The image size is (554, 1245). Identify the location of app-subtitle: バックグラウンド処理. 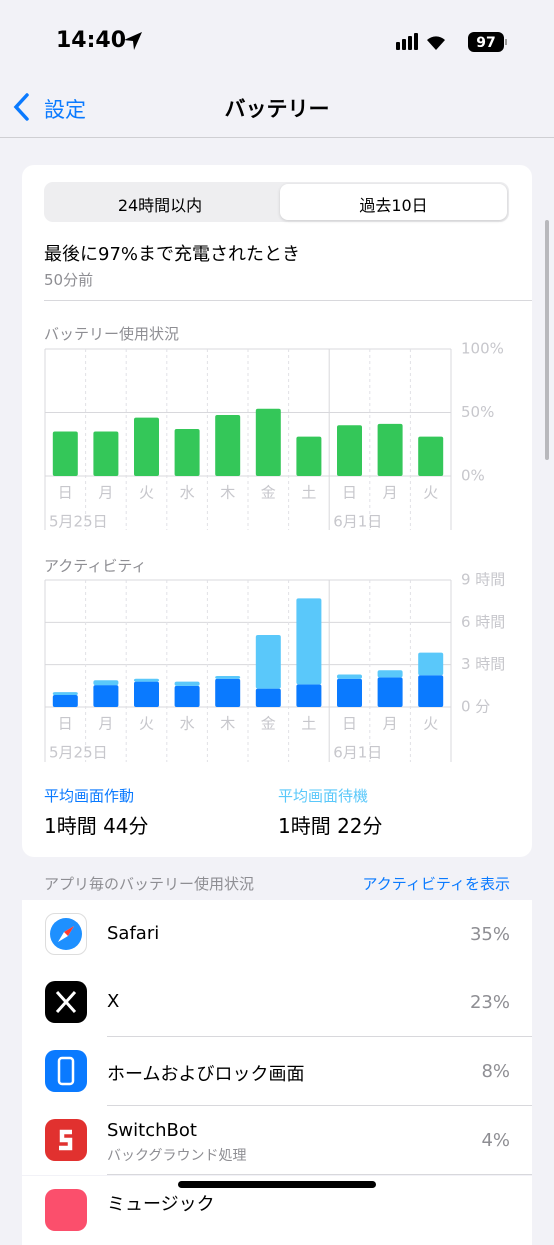
(177, 1156).